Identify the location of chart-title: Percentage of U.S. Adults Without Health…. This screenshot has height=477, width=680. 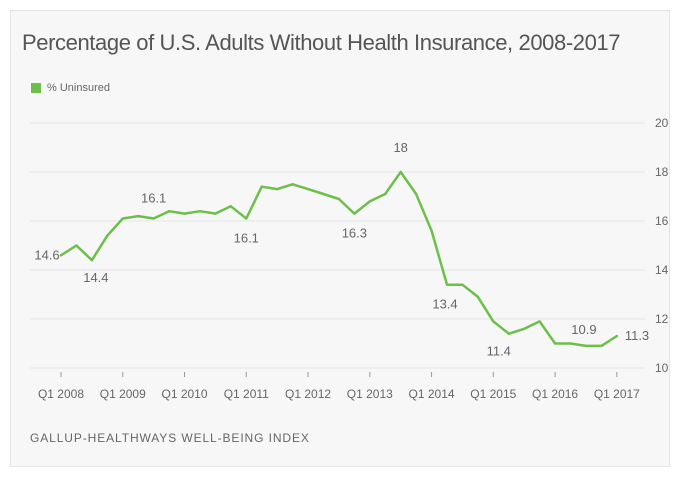
(321, 42).